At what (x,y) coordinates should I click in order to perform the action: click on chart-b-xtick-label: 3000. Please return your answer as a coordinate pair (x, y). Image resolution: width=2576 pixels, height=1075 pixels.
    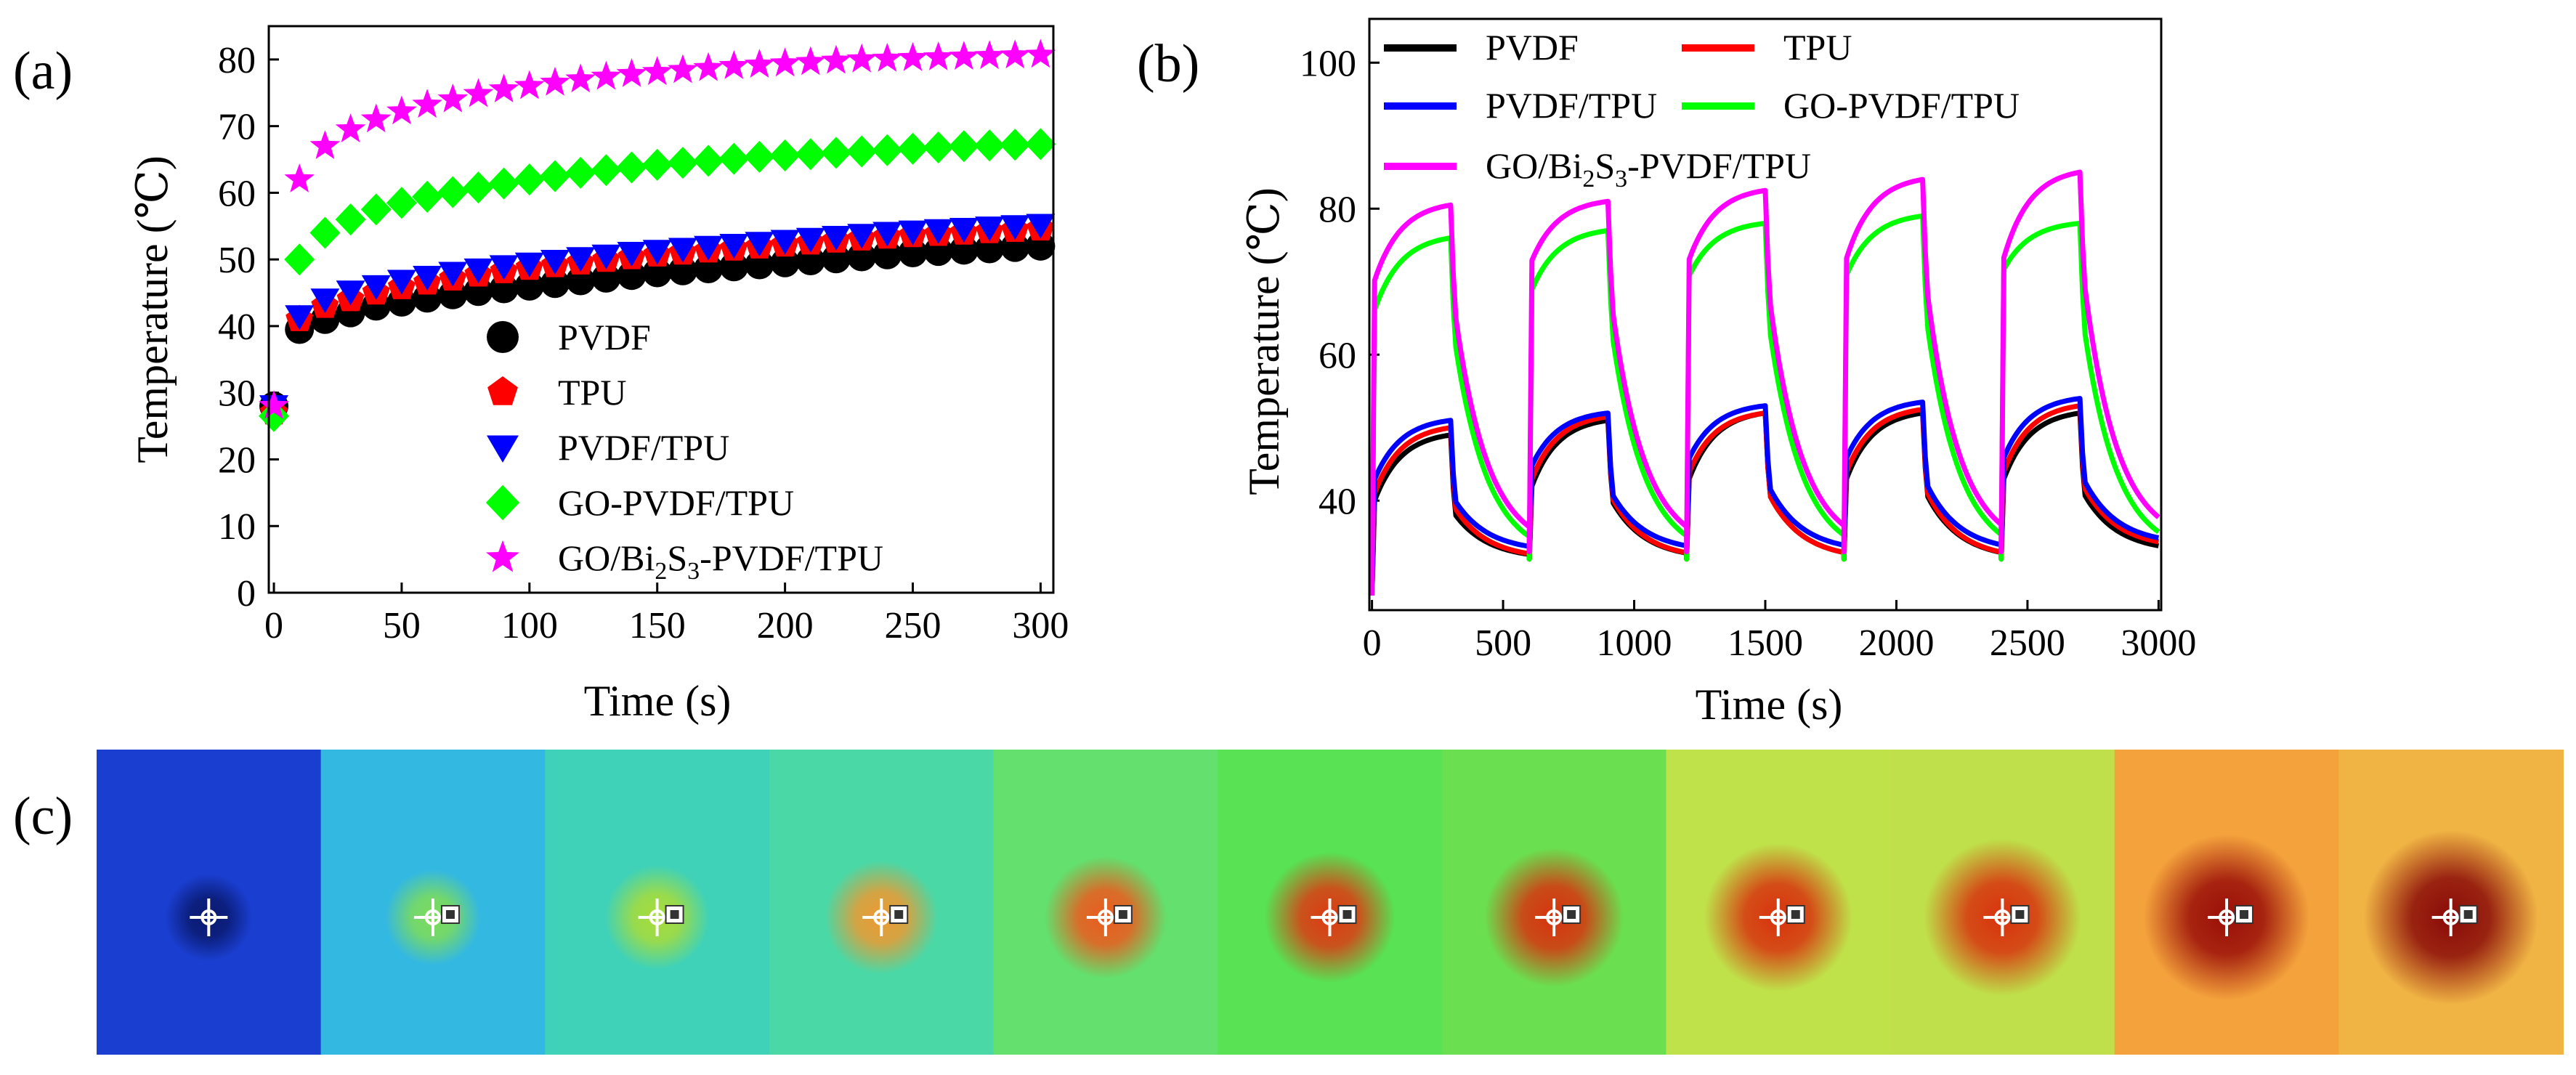
    Looking at the image, I should click on (2158, 643).